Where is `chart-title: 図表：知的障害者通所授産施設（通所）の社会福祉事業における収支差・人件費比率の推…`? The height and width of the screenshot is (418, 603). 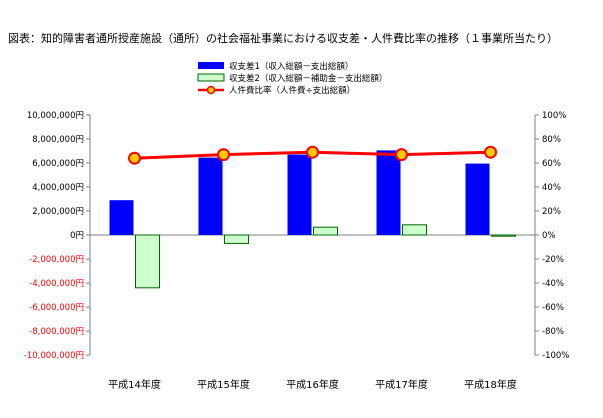
chart-title: 図表：知的障害者通所授産施設（通所）の社会福祉事業における収支差・人件費比率の推… is located at coordinates (283, 38).